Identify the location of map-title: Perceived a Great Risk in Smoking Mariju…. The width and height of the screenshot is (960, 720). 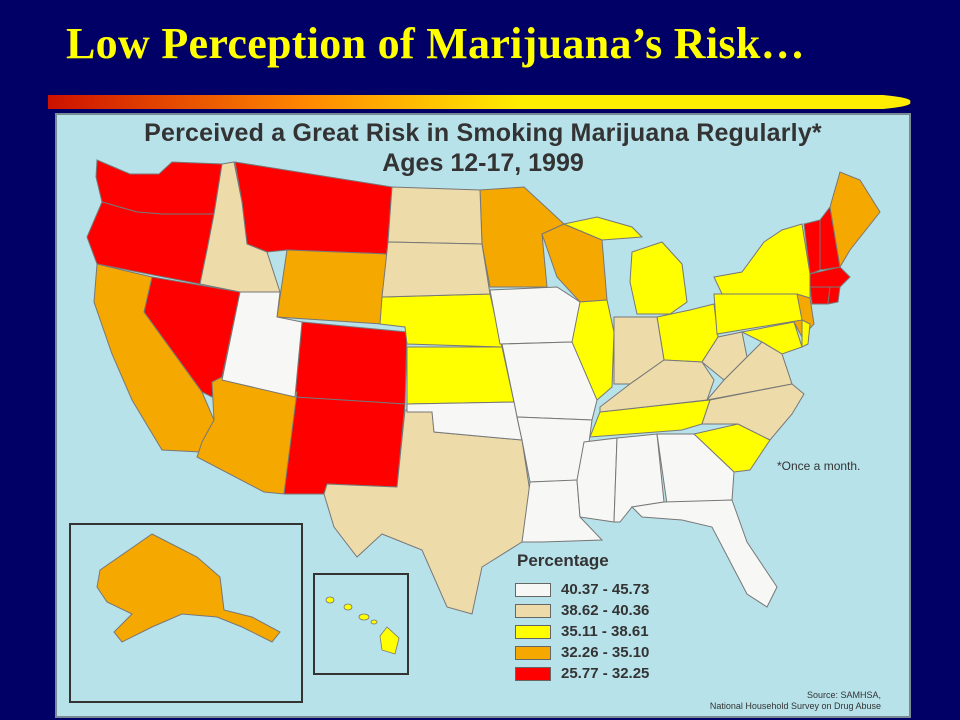
(483, 133).